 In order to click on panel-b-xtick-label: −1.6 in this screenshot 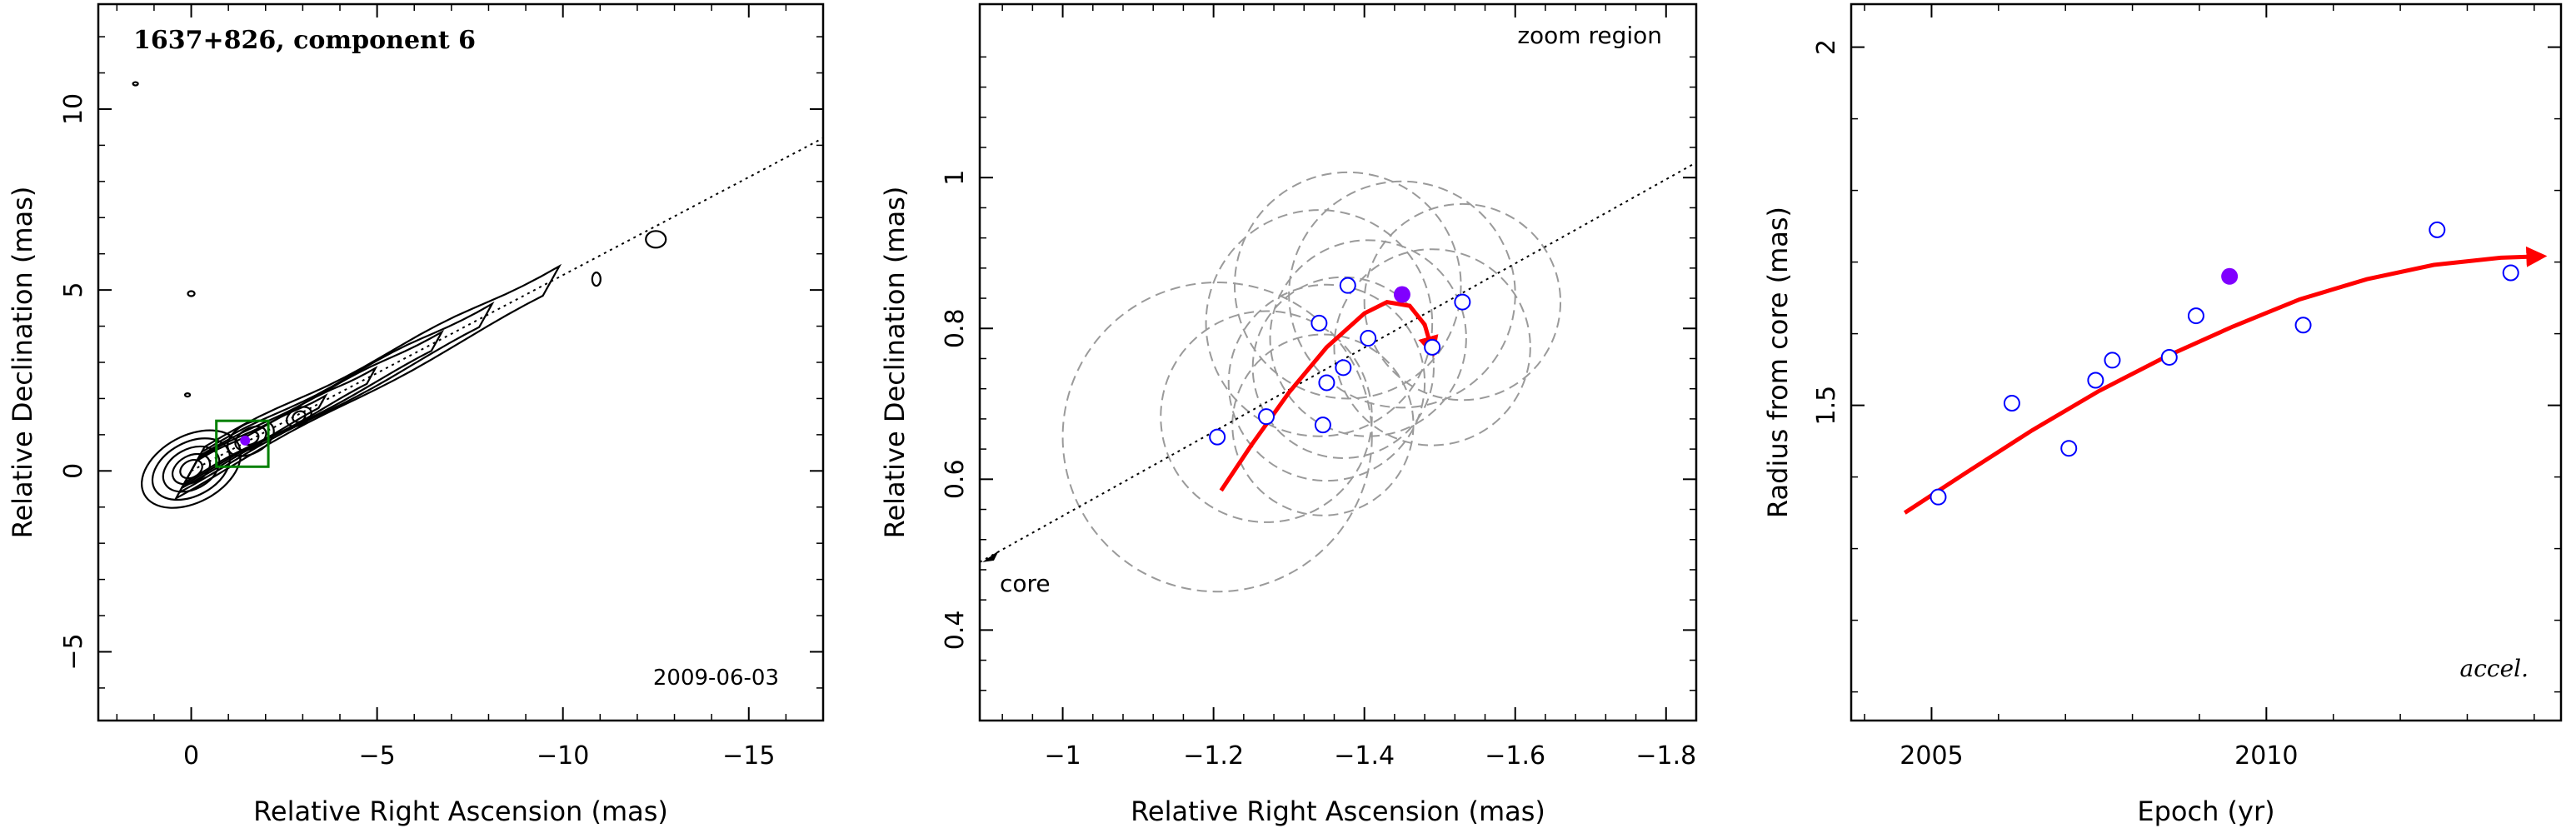, I will do `click(1515, 756)`.